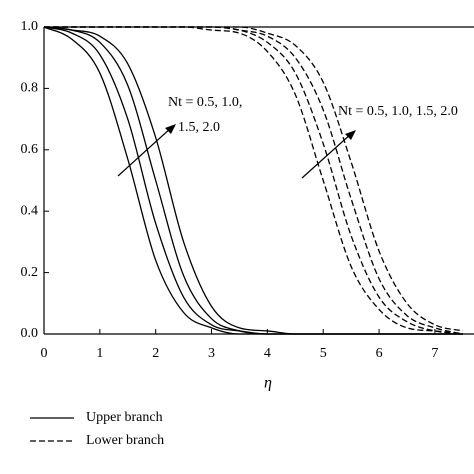  What do you see at coordinates (30, 272) in the screenshot?
I see `y-tick-label: 0.2` at bounding box center [30, 272].